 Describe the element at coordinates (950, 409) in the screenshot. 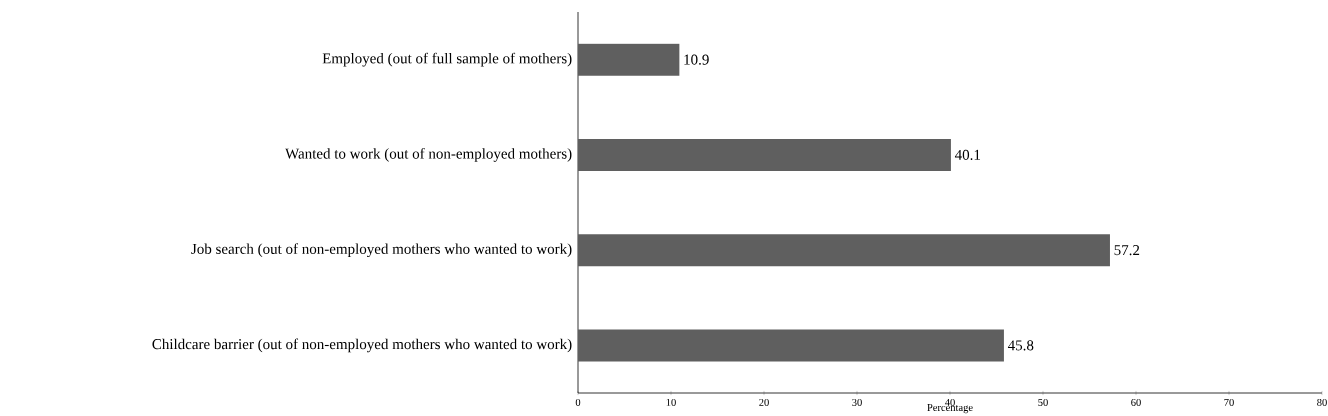

I see `x-axis-title: Percentage` at that location.